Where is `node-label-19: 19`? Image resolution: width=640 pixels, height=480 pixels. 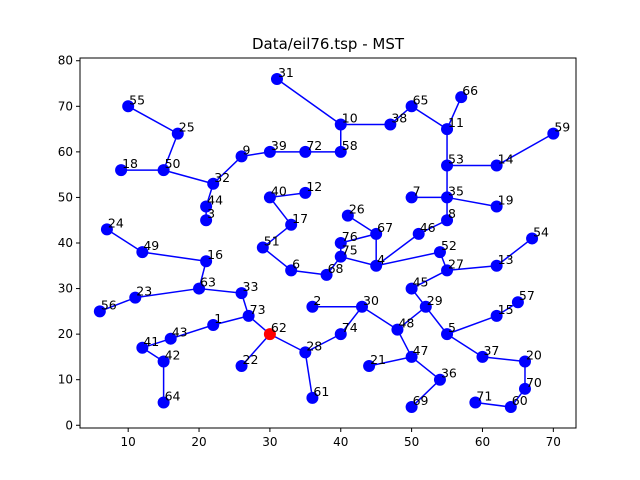
node-label-19: 19 is located at coordinates (506, 200).